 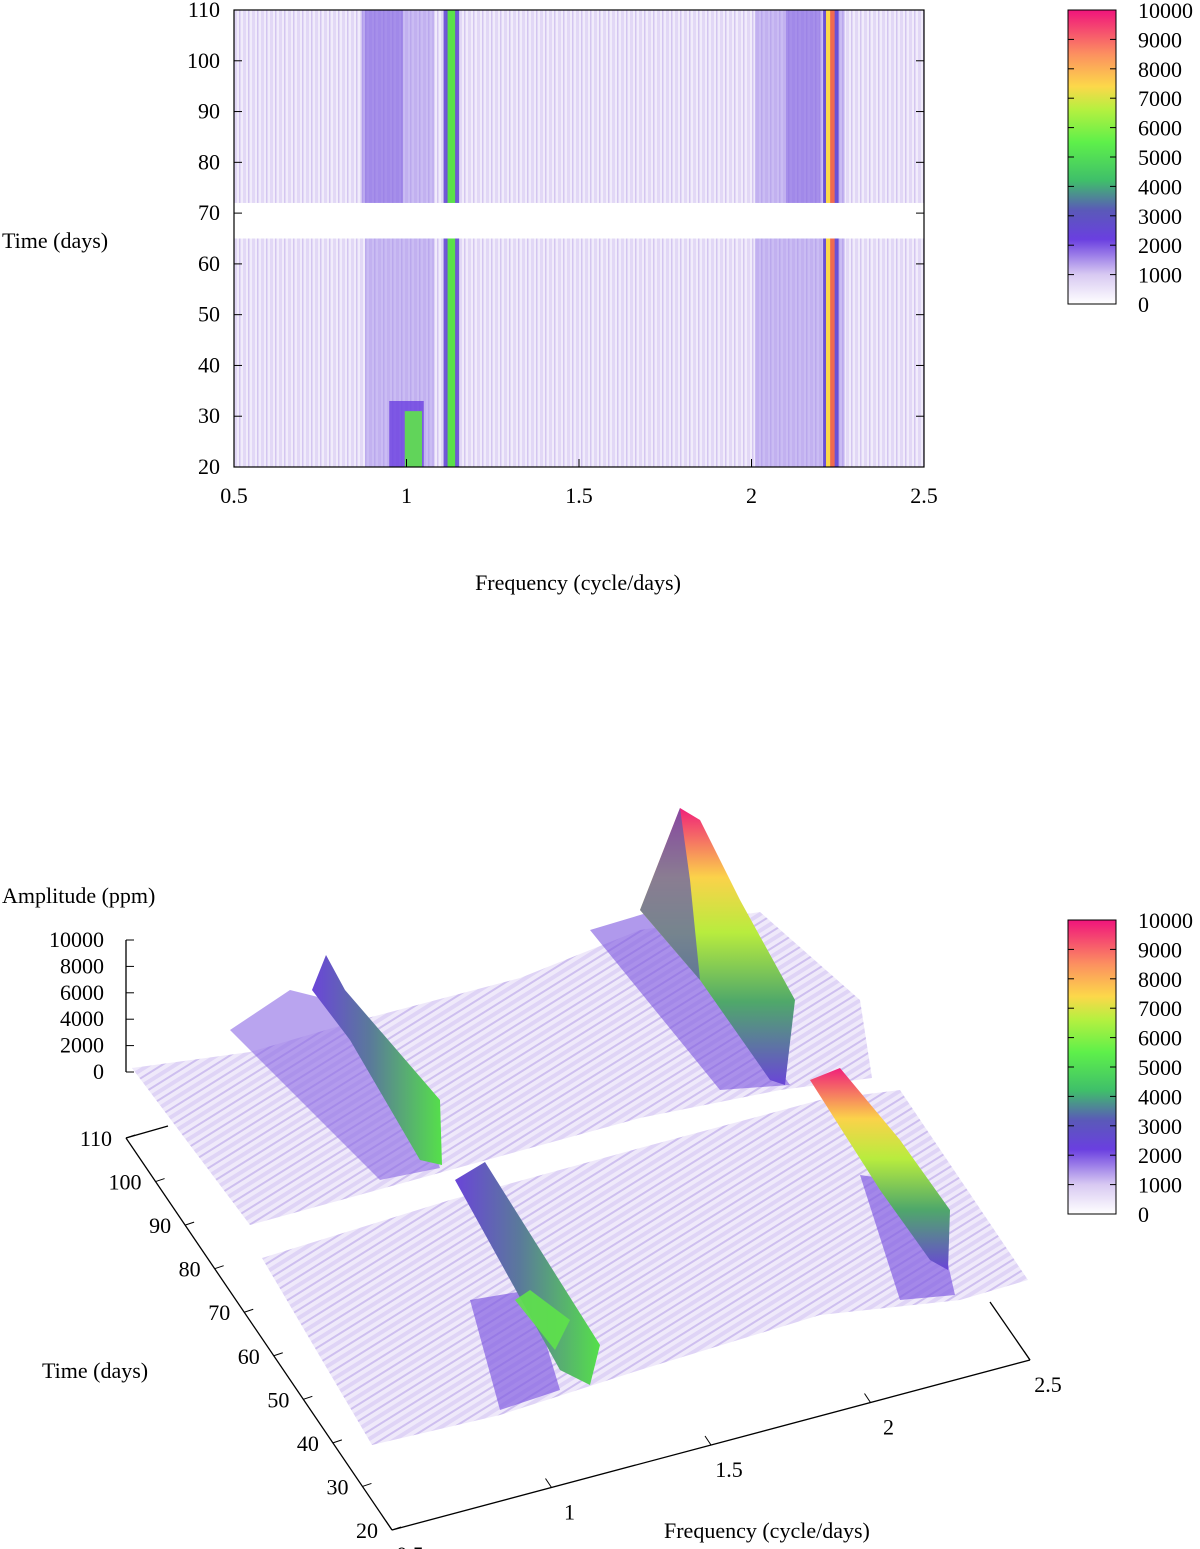 What do you see at coordinates (413, 439) in the screenshot?
I see `heatmap-broad-band-1-core` at bounding box center [413, 439].